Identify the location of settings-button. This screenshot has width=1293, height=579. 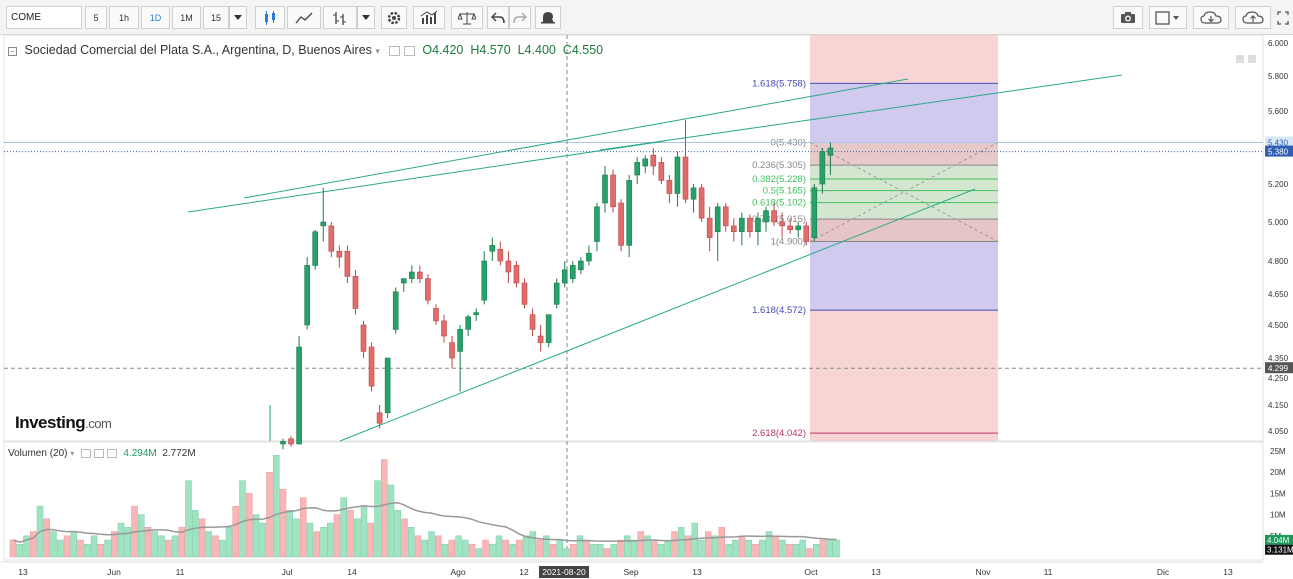
(394, 17).